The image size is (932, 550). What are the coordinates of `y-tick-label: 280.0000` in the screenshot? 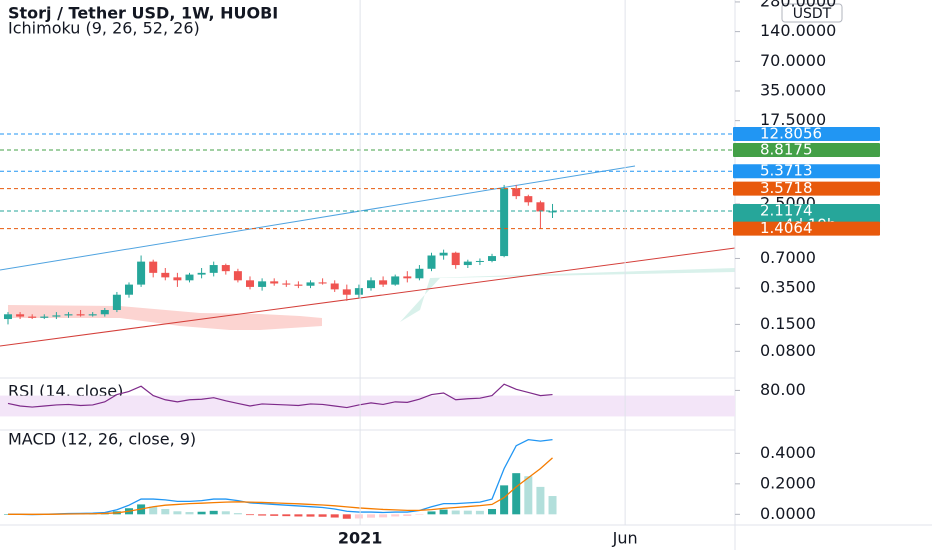 It's located at (798, 5).